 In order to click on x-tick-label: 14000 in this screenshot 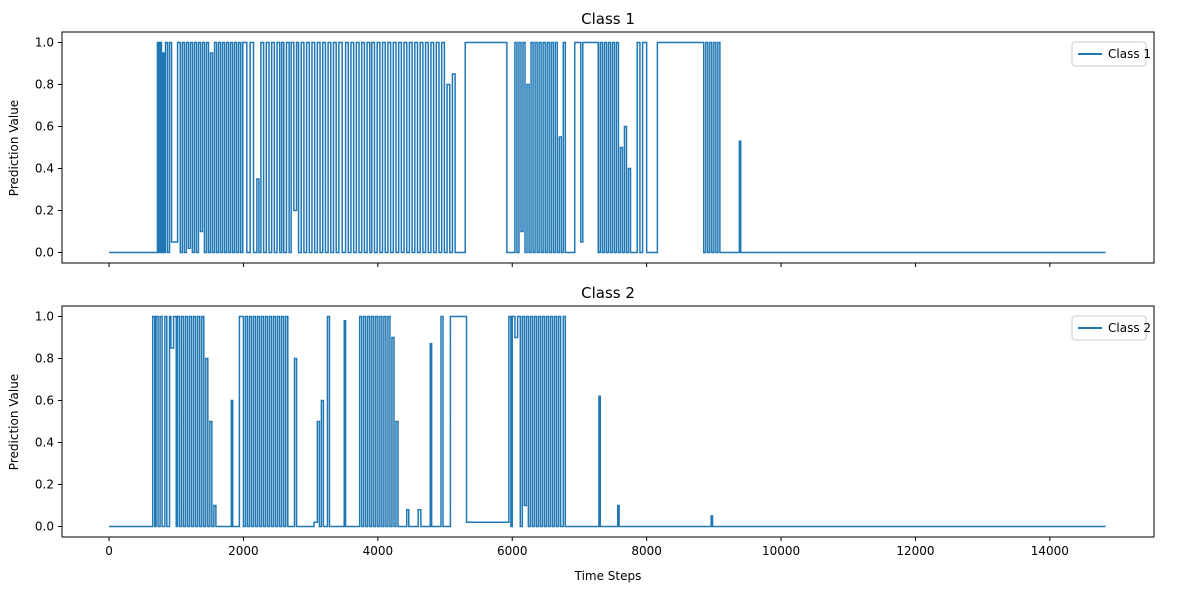, I will do `click(1050, 551)`.